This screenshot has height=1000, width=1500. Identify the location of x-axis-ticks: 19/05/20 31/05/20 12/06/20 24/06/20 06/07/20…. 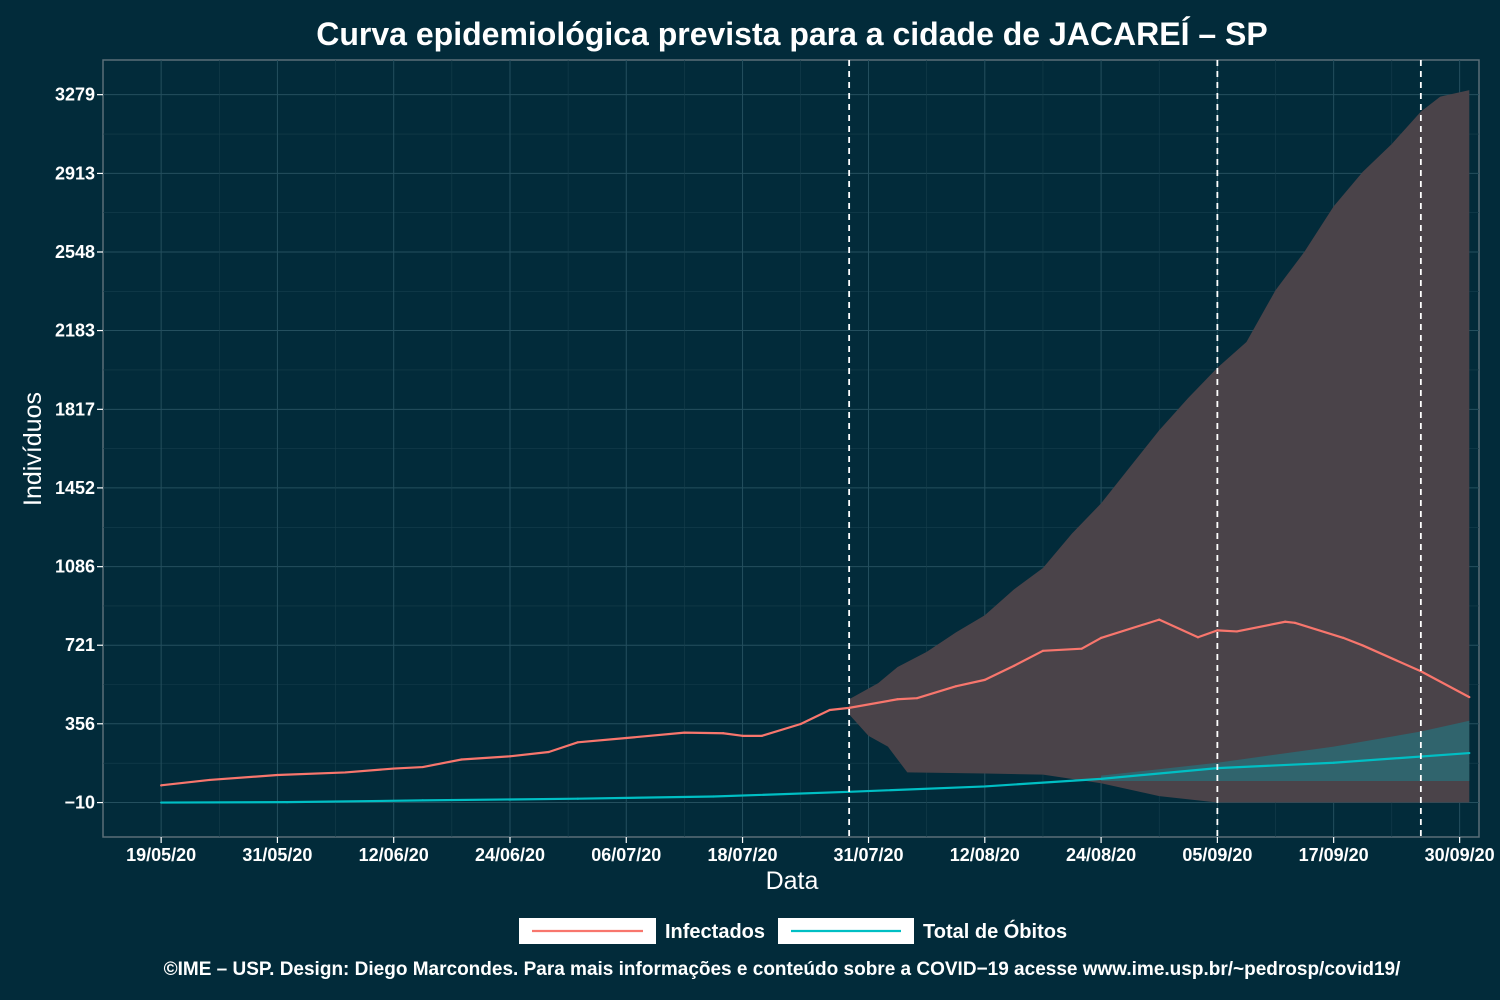
(810, 851).